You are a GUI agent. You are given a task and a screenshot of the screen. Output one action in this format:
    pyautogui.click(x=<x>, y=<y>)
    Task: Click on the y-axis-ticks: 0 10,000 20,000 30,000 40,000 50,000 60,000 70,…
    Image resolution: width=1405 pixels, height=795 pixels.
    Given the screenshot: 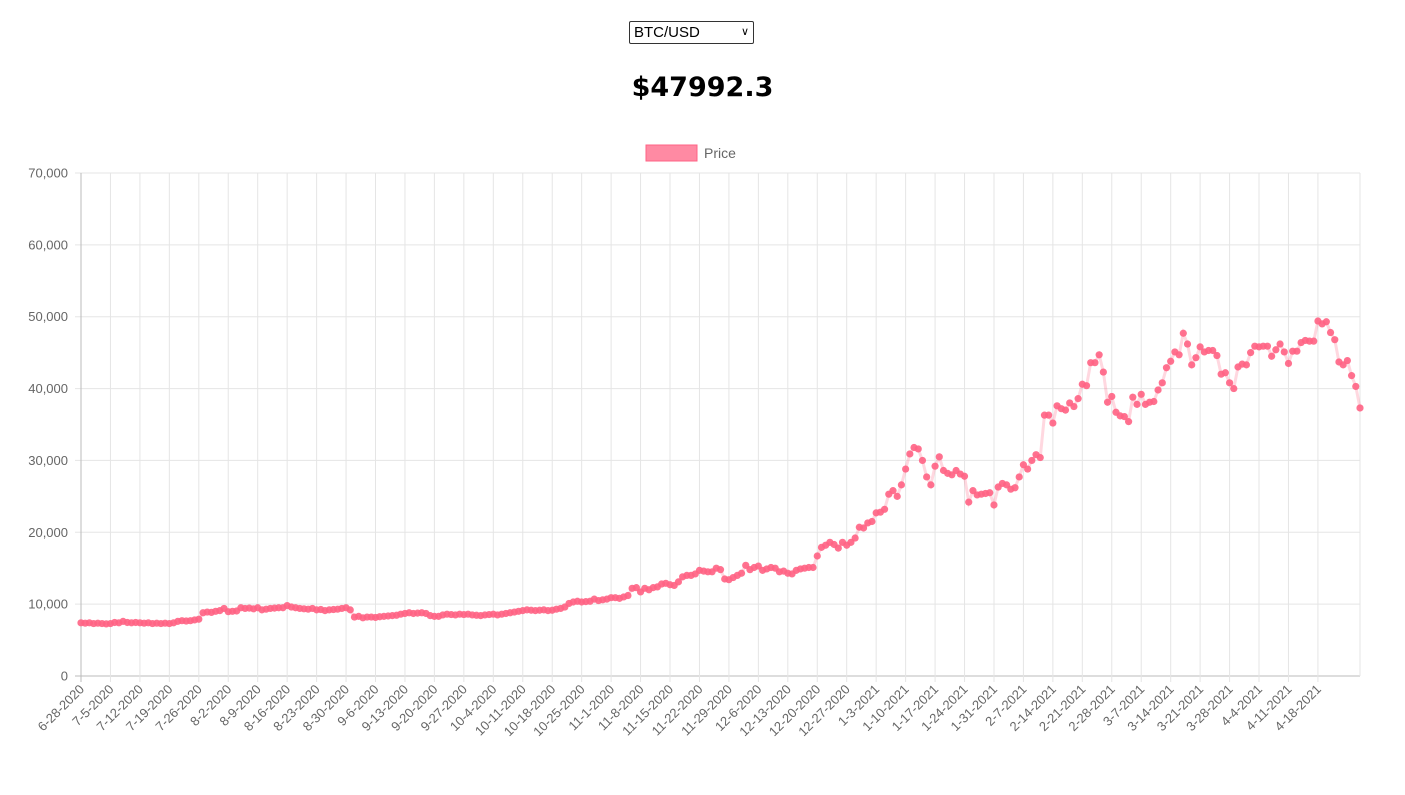 What is the action you would take?
    pyautogui.click(x=48, y=425)
    